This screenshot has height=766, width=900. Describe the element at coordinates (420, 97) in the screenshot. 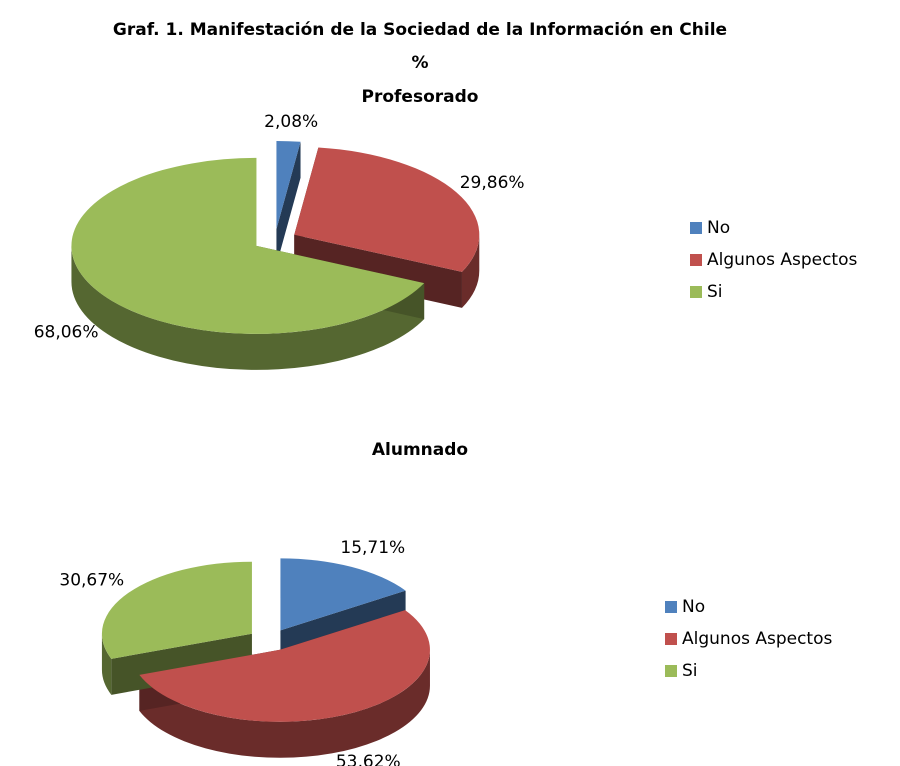

I see `chart-title: Profesorado` at that location.